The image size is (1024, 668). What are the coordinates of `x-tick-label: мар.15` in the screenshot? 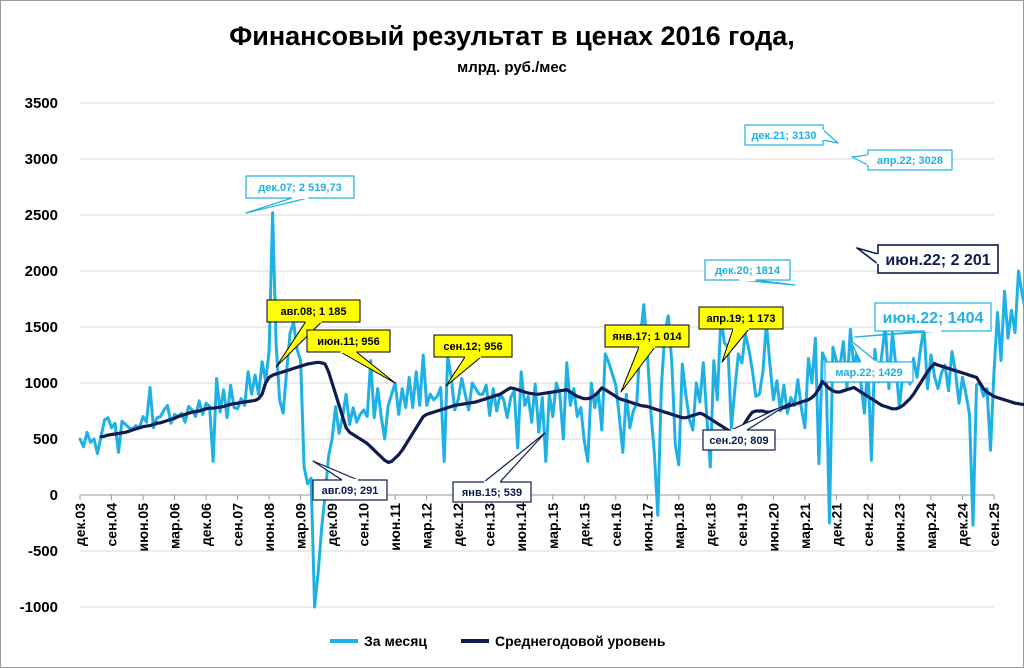 It's located at (553, 526).